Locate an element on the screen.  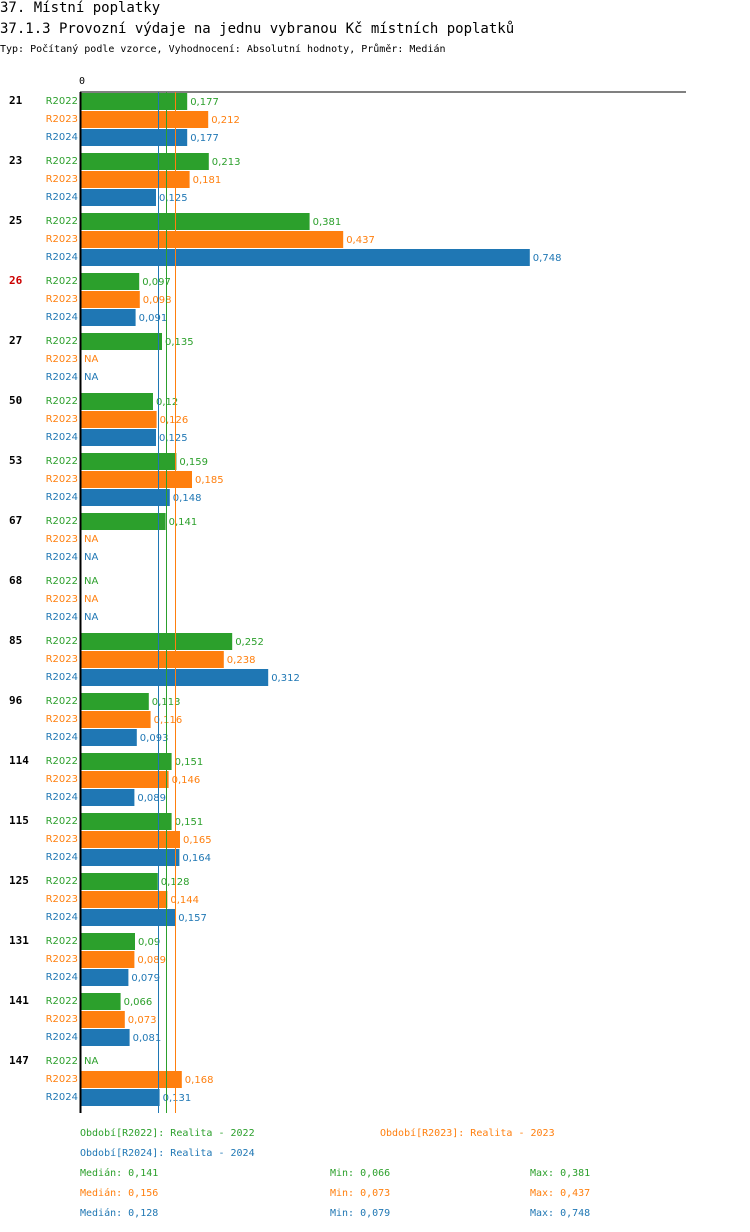
bar-value-label: 0,381 is located at coordinates (327, 222).